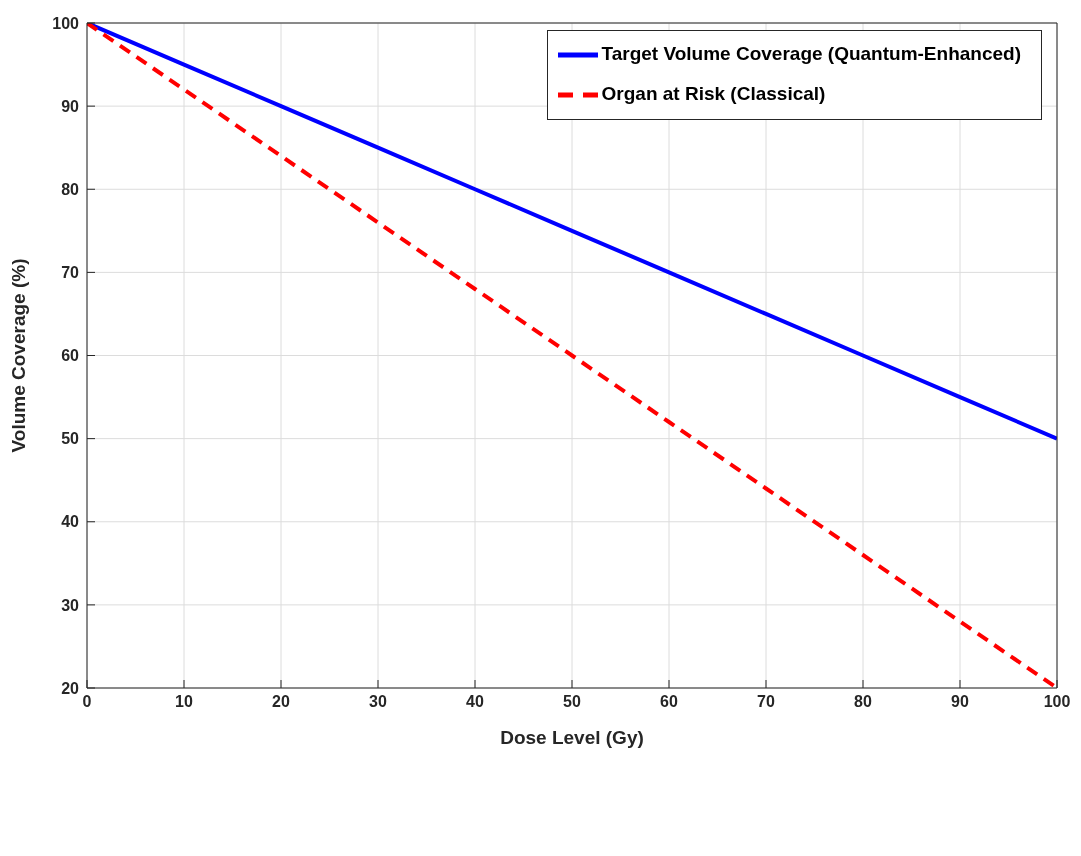  I want to click on x-tick-label: 40, so click(475, 702).